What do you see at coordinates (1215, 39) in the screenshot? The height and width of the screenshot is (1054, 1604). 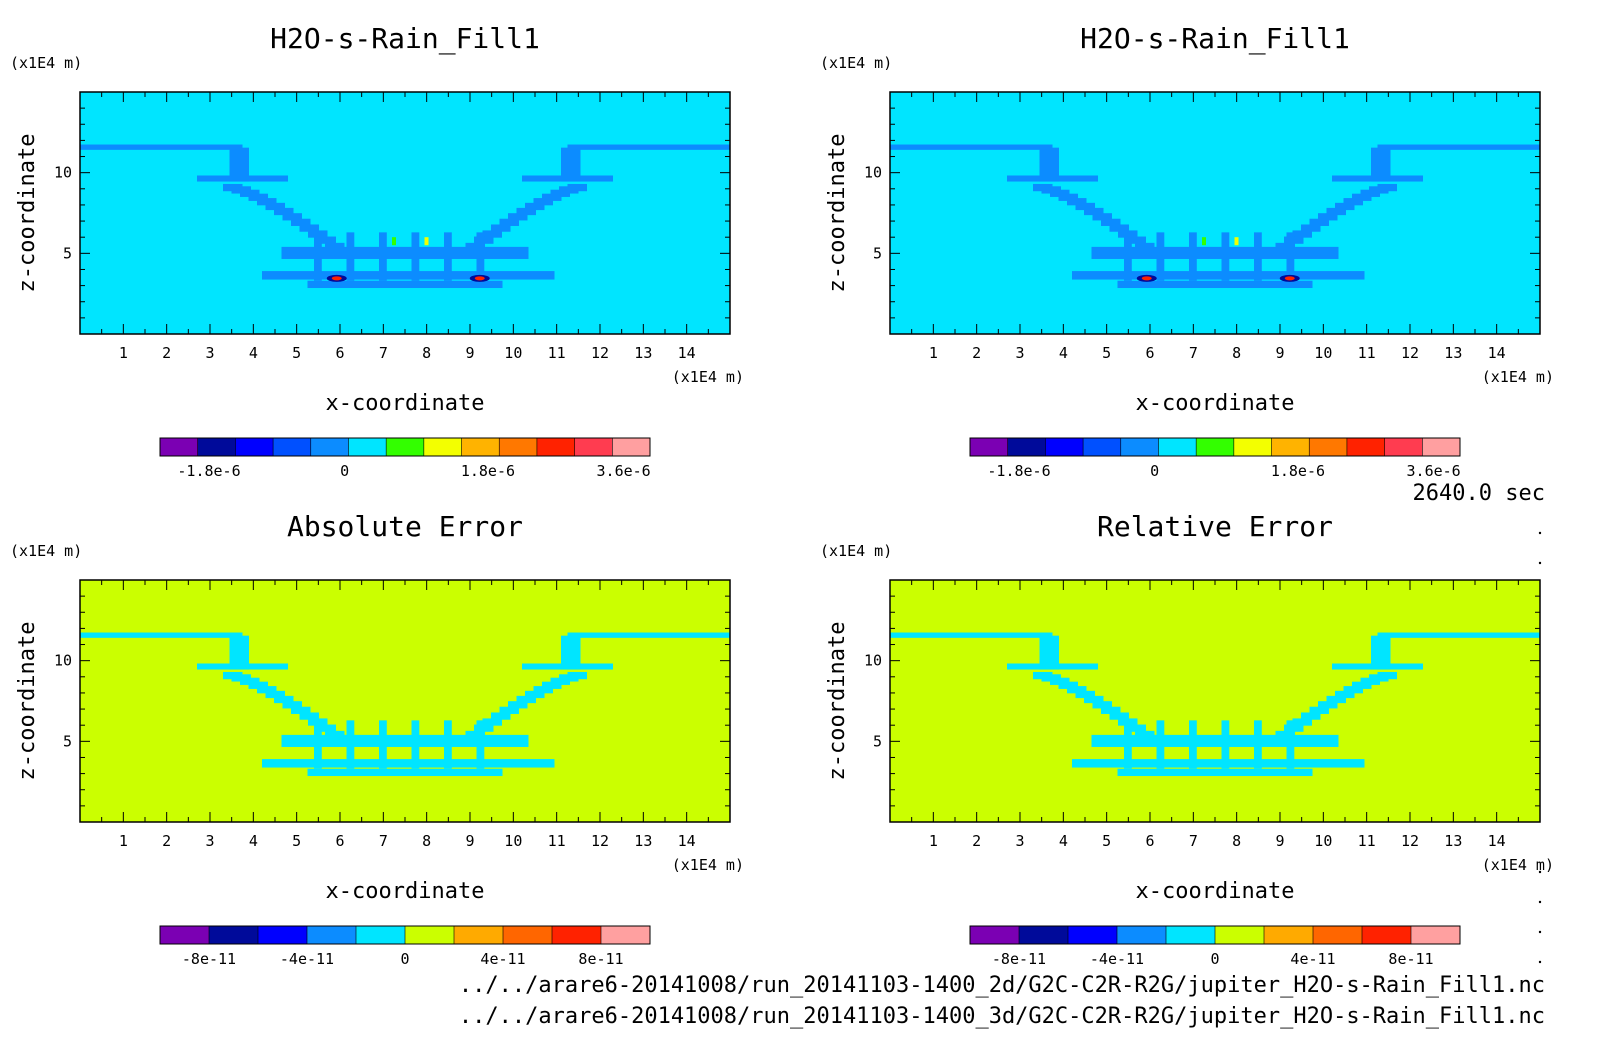 I see `chart-title: H2O-s-Rain_Fill1` at bounding box center [1215, 39].